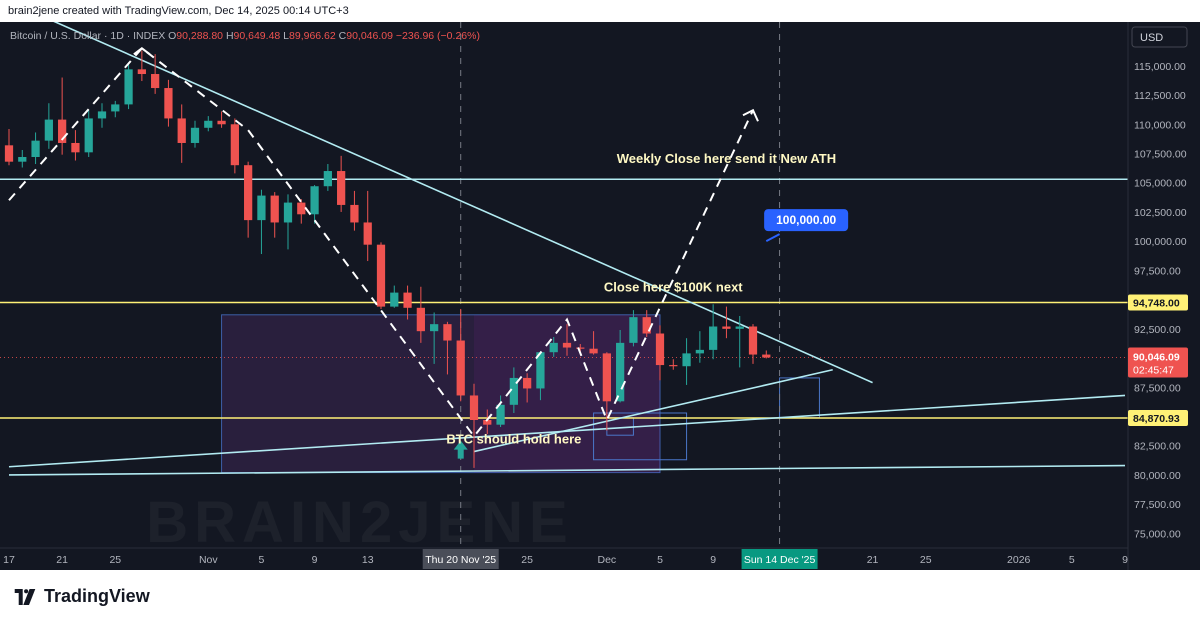 Image resolution: width=1200 pixels, height=621 pixels. I want to click on low-label: L, so click(286, 36).